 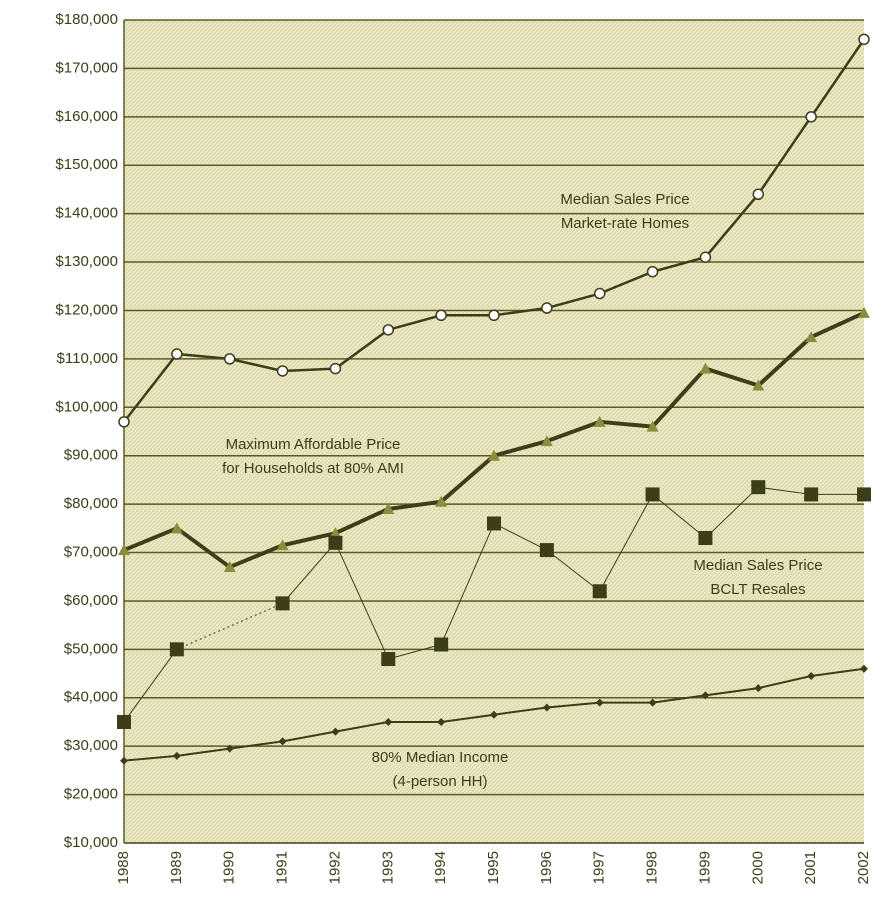 What do you see at coordinates (91, 794) in the screenshot?
I see `y-tick-label: $20,000` at bounding box center [91, 794].